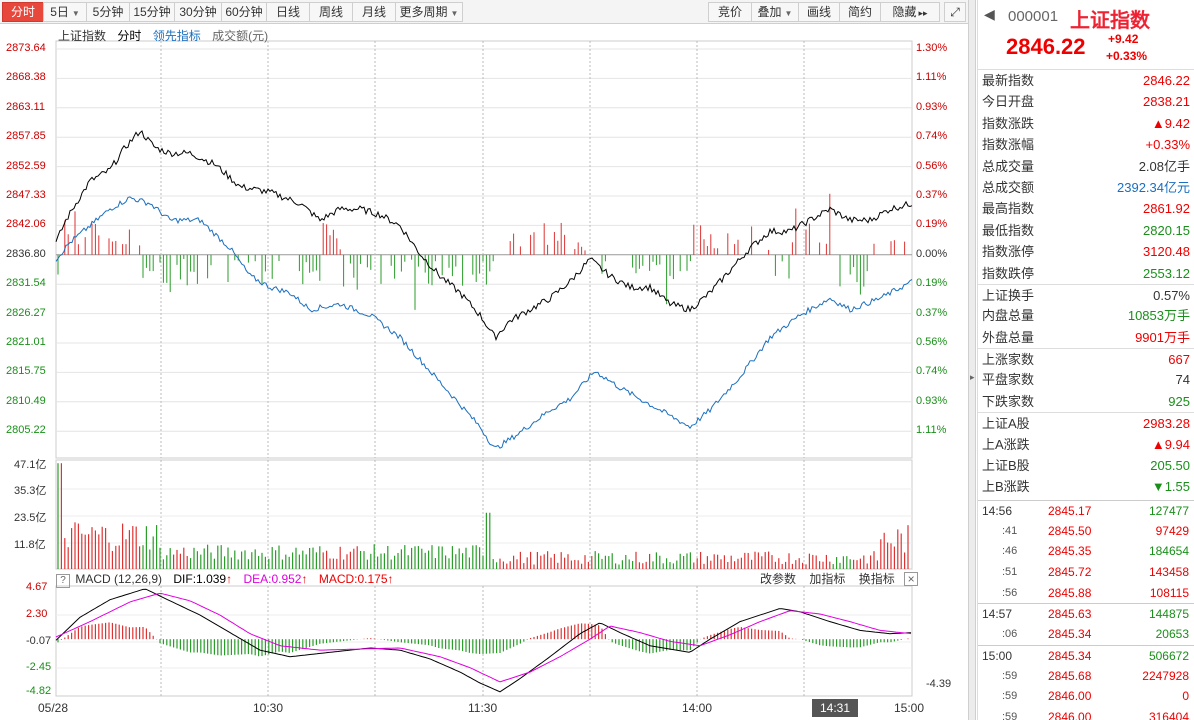 The height and width of the screenshot is (720, 1194). I want to click on volume-axis-label: 47.1亿, so click(30, 465).